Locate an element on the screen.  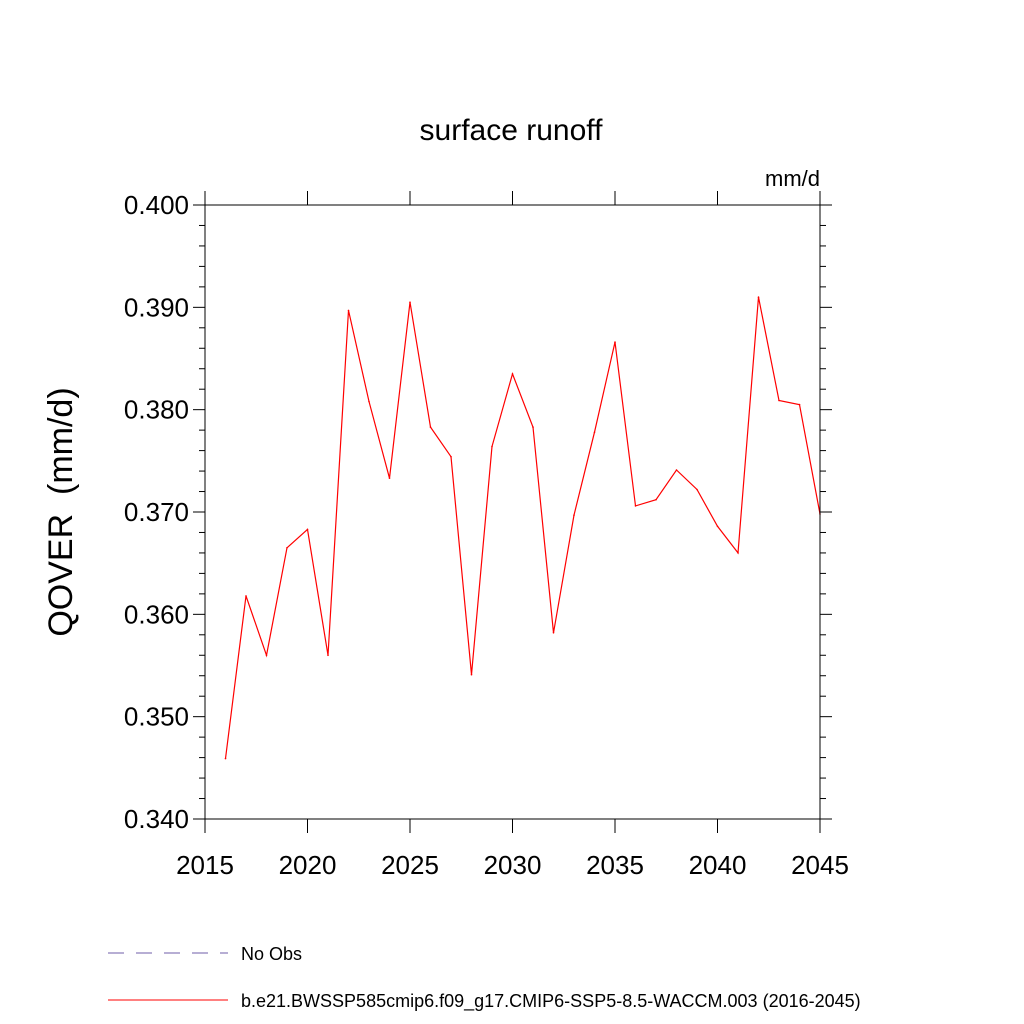
x-tick-label: 2015 is located at coordinates (205, 865).